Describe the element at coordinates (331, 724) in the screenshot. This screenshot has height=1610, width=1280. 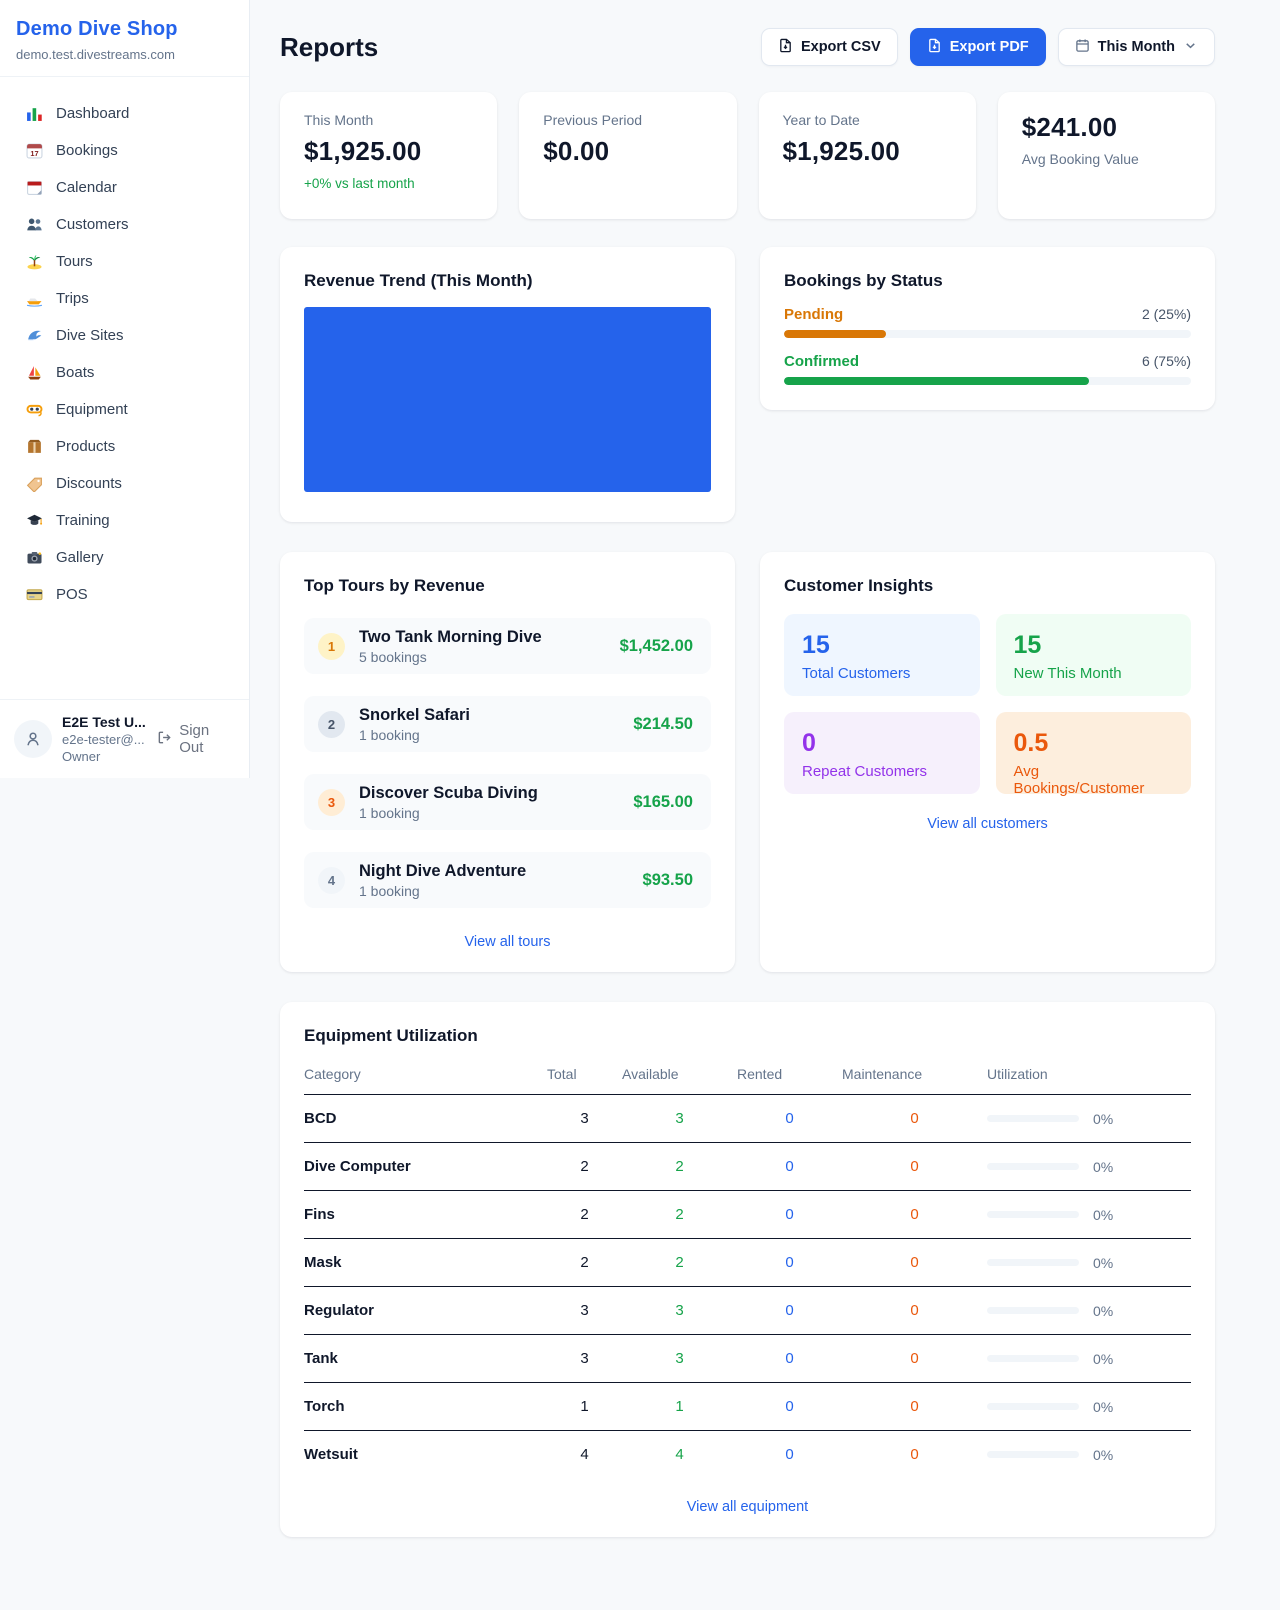
I see `rank-badge: 2` at that location.